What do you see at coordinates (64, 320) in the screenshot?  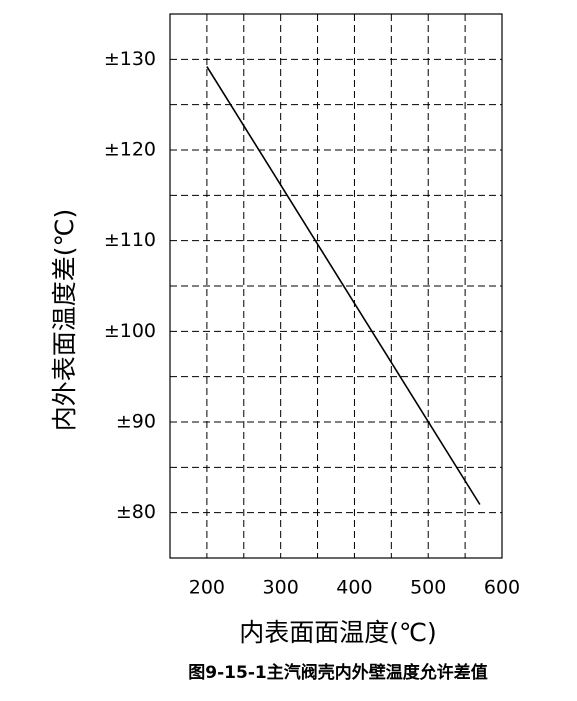 I see `y-axis-title: 内外表面温度差(℃)` at bounding box center [64, 320].